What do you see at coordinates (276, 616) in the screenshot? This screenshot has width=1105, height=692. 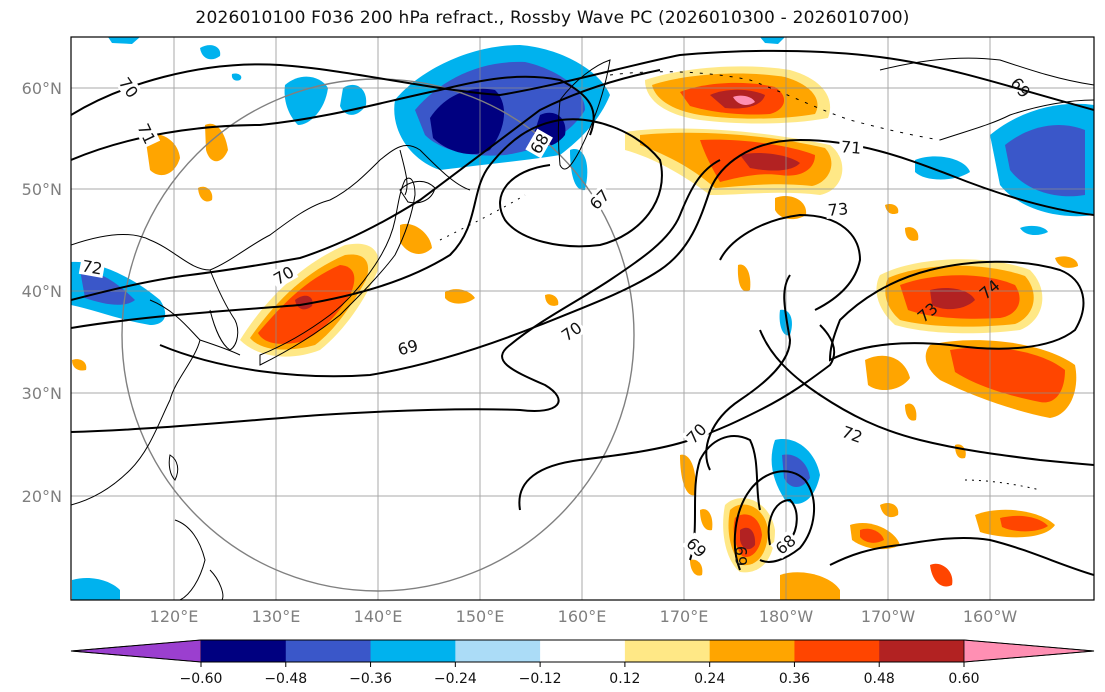 I see `lon-label: 130°E` at bounding box center [276, 616].